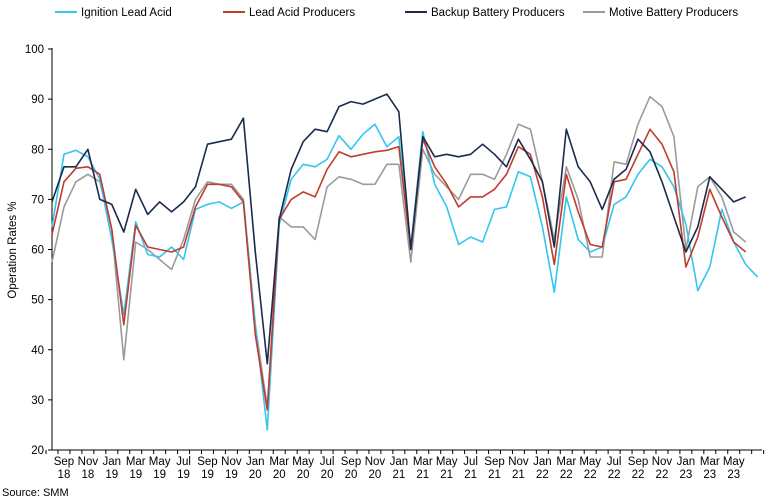 The width and height of the screenshot is (770, 502). Describe the element at coordinates (498, 13) in the screenshot. I see `legend-label: Backup Battery Producers` at that location.